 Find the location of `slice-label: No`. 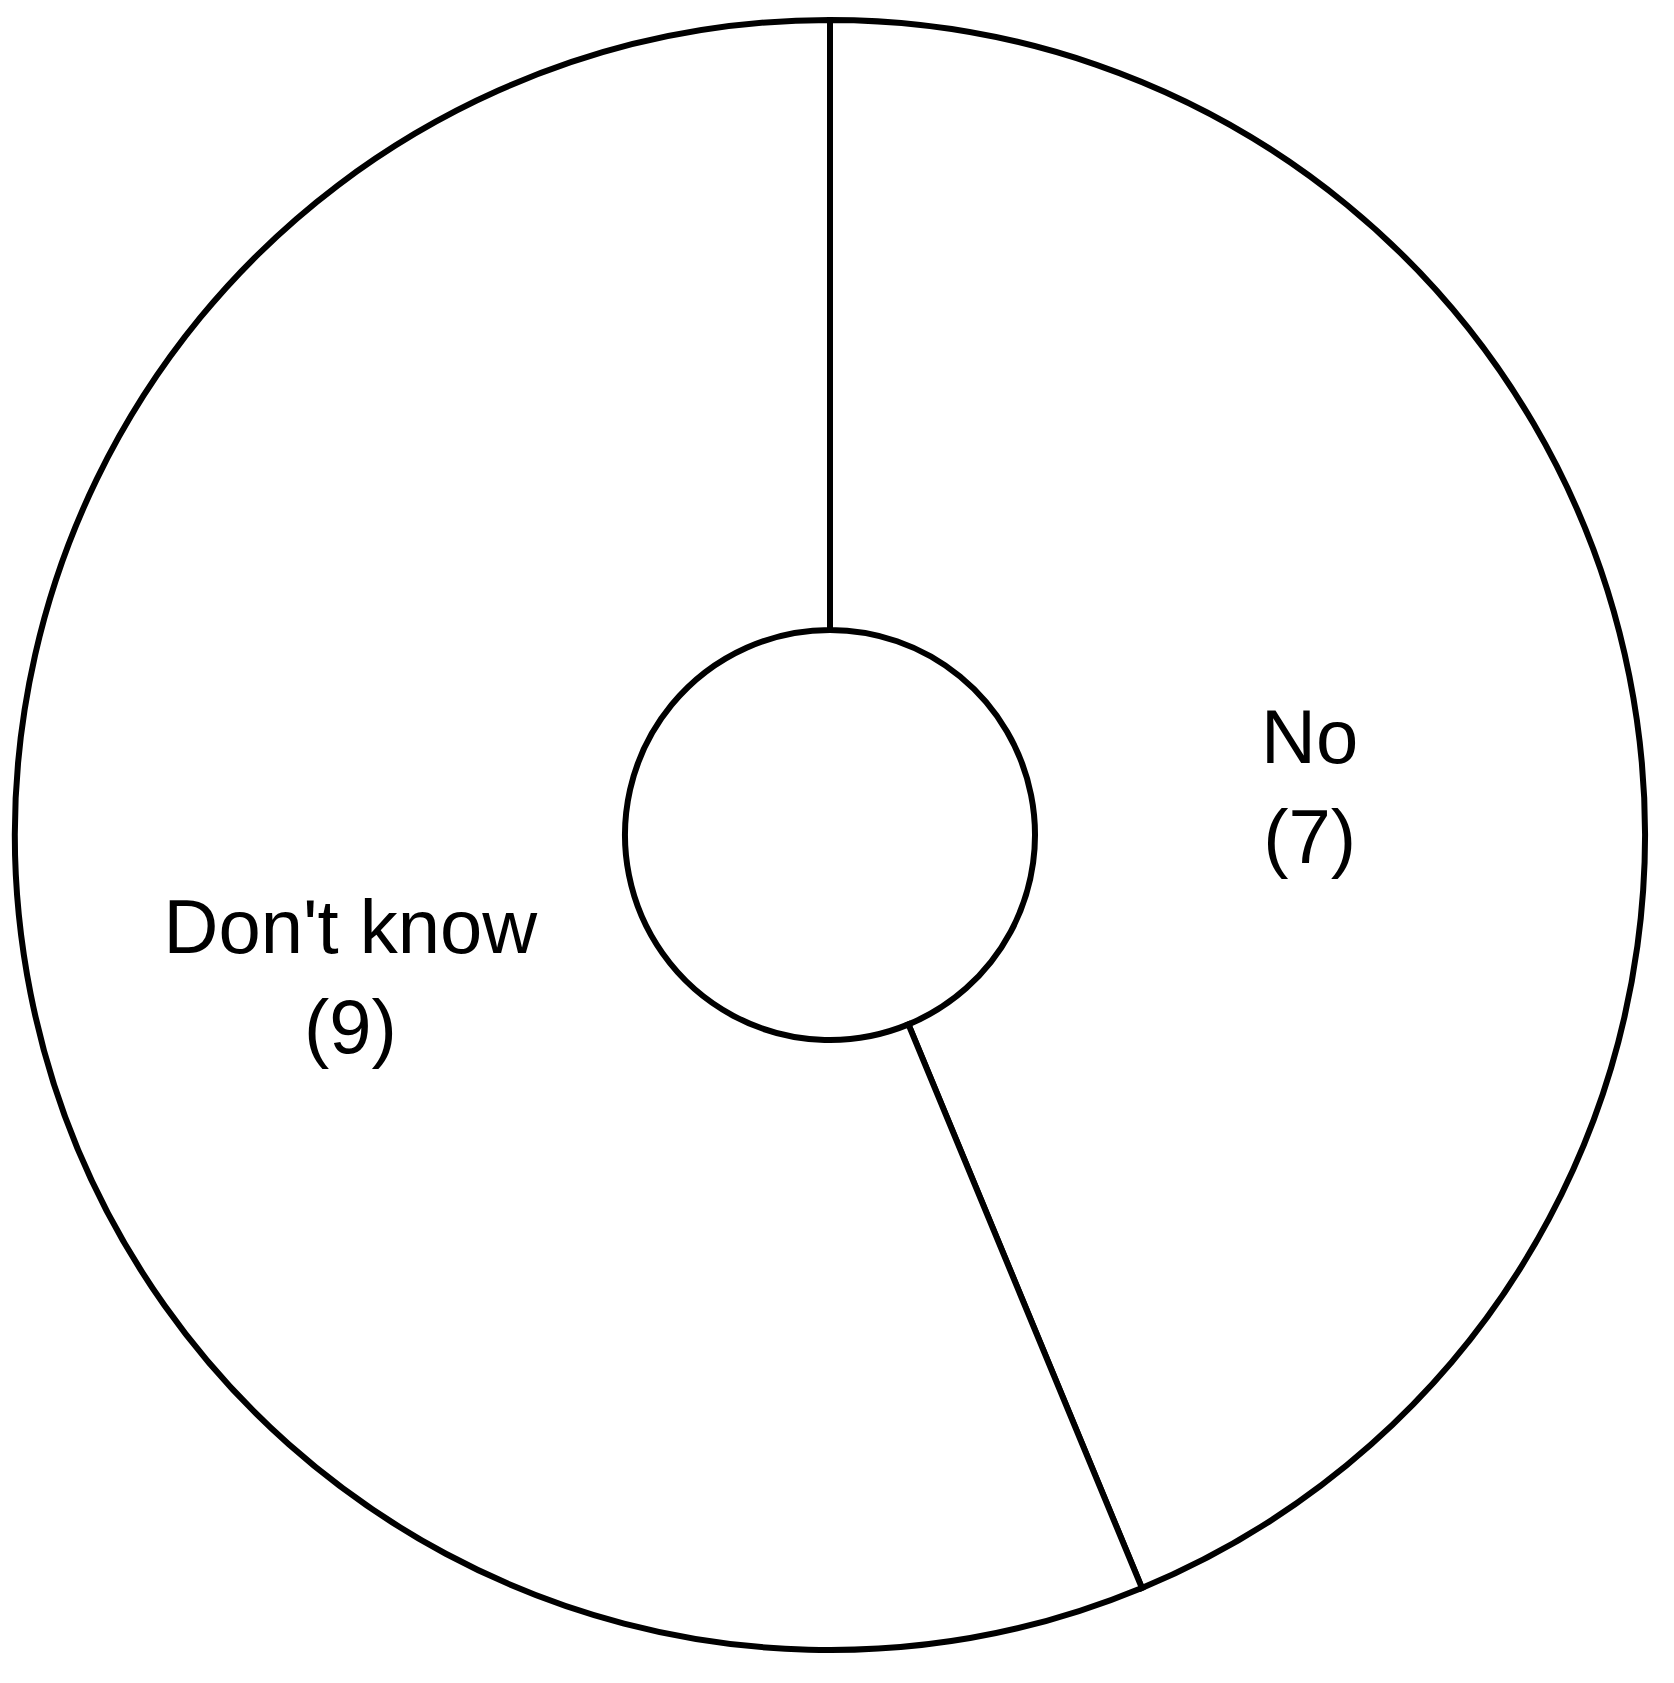

slice-label: No is located at coordinates (1310, 736).